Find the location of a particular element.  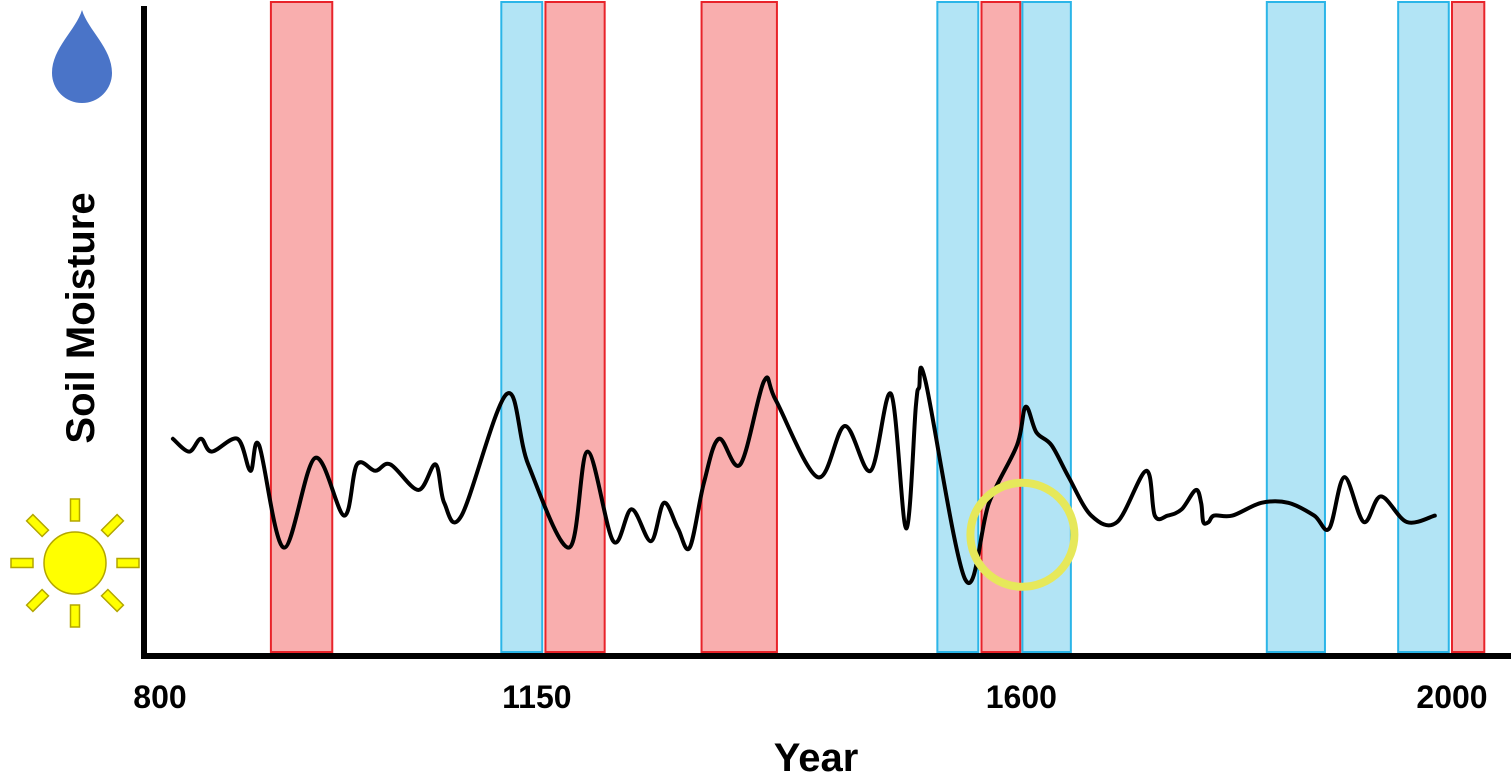

x-tick-labels: 800 1150 1600 2000 is located at coordinates (810, 697).